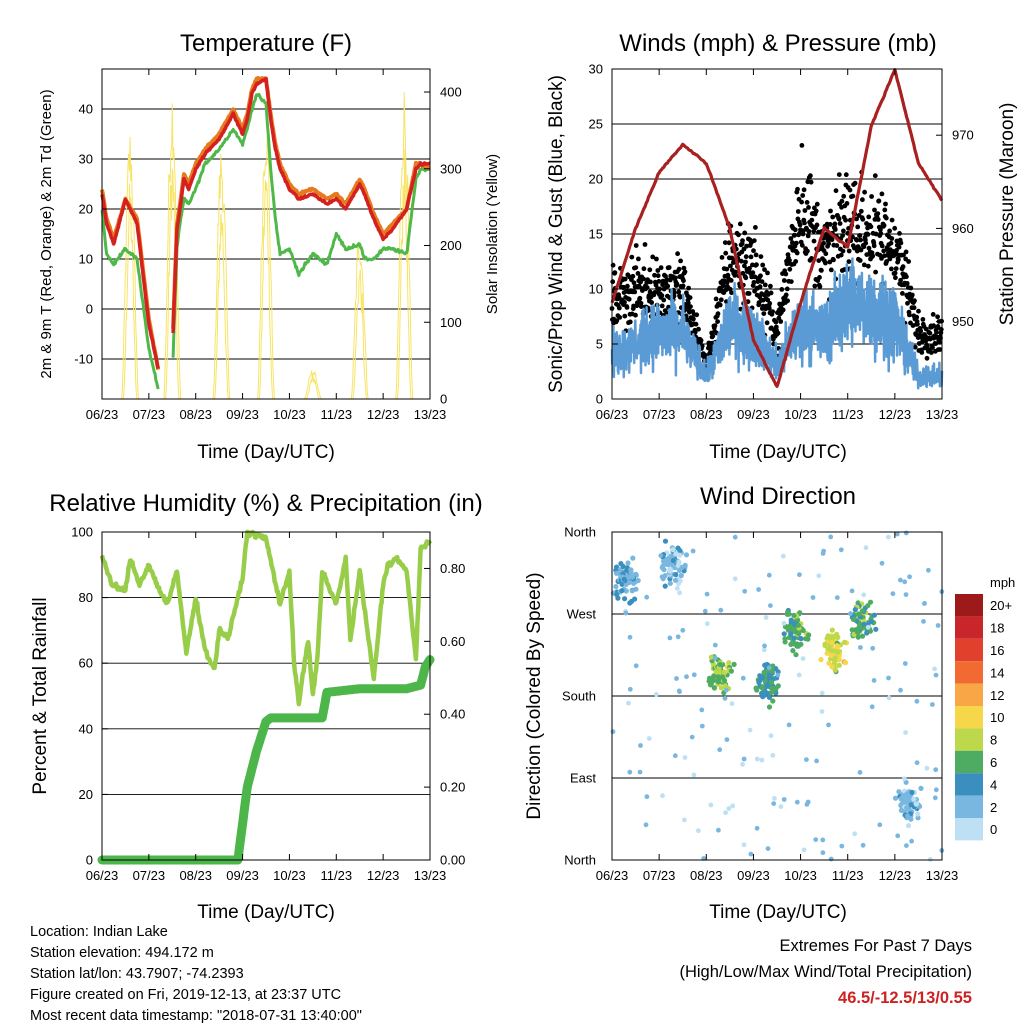  What do you see at coordinates (993, 807) in the screenshot?
I see `colorbar-label: 2` at bounding box center [993, 807].